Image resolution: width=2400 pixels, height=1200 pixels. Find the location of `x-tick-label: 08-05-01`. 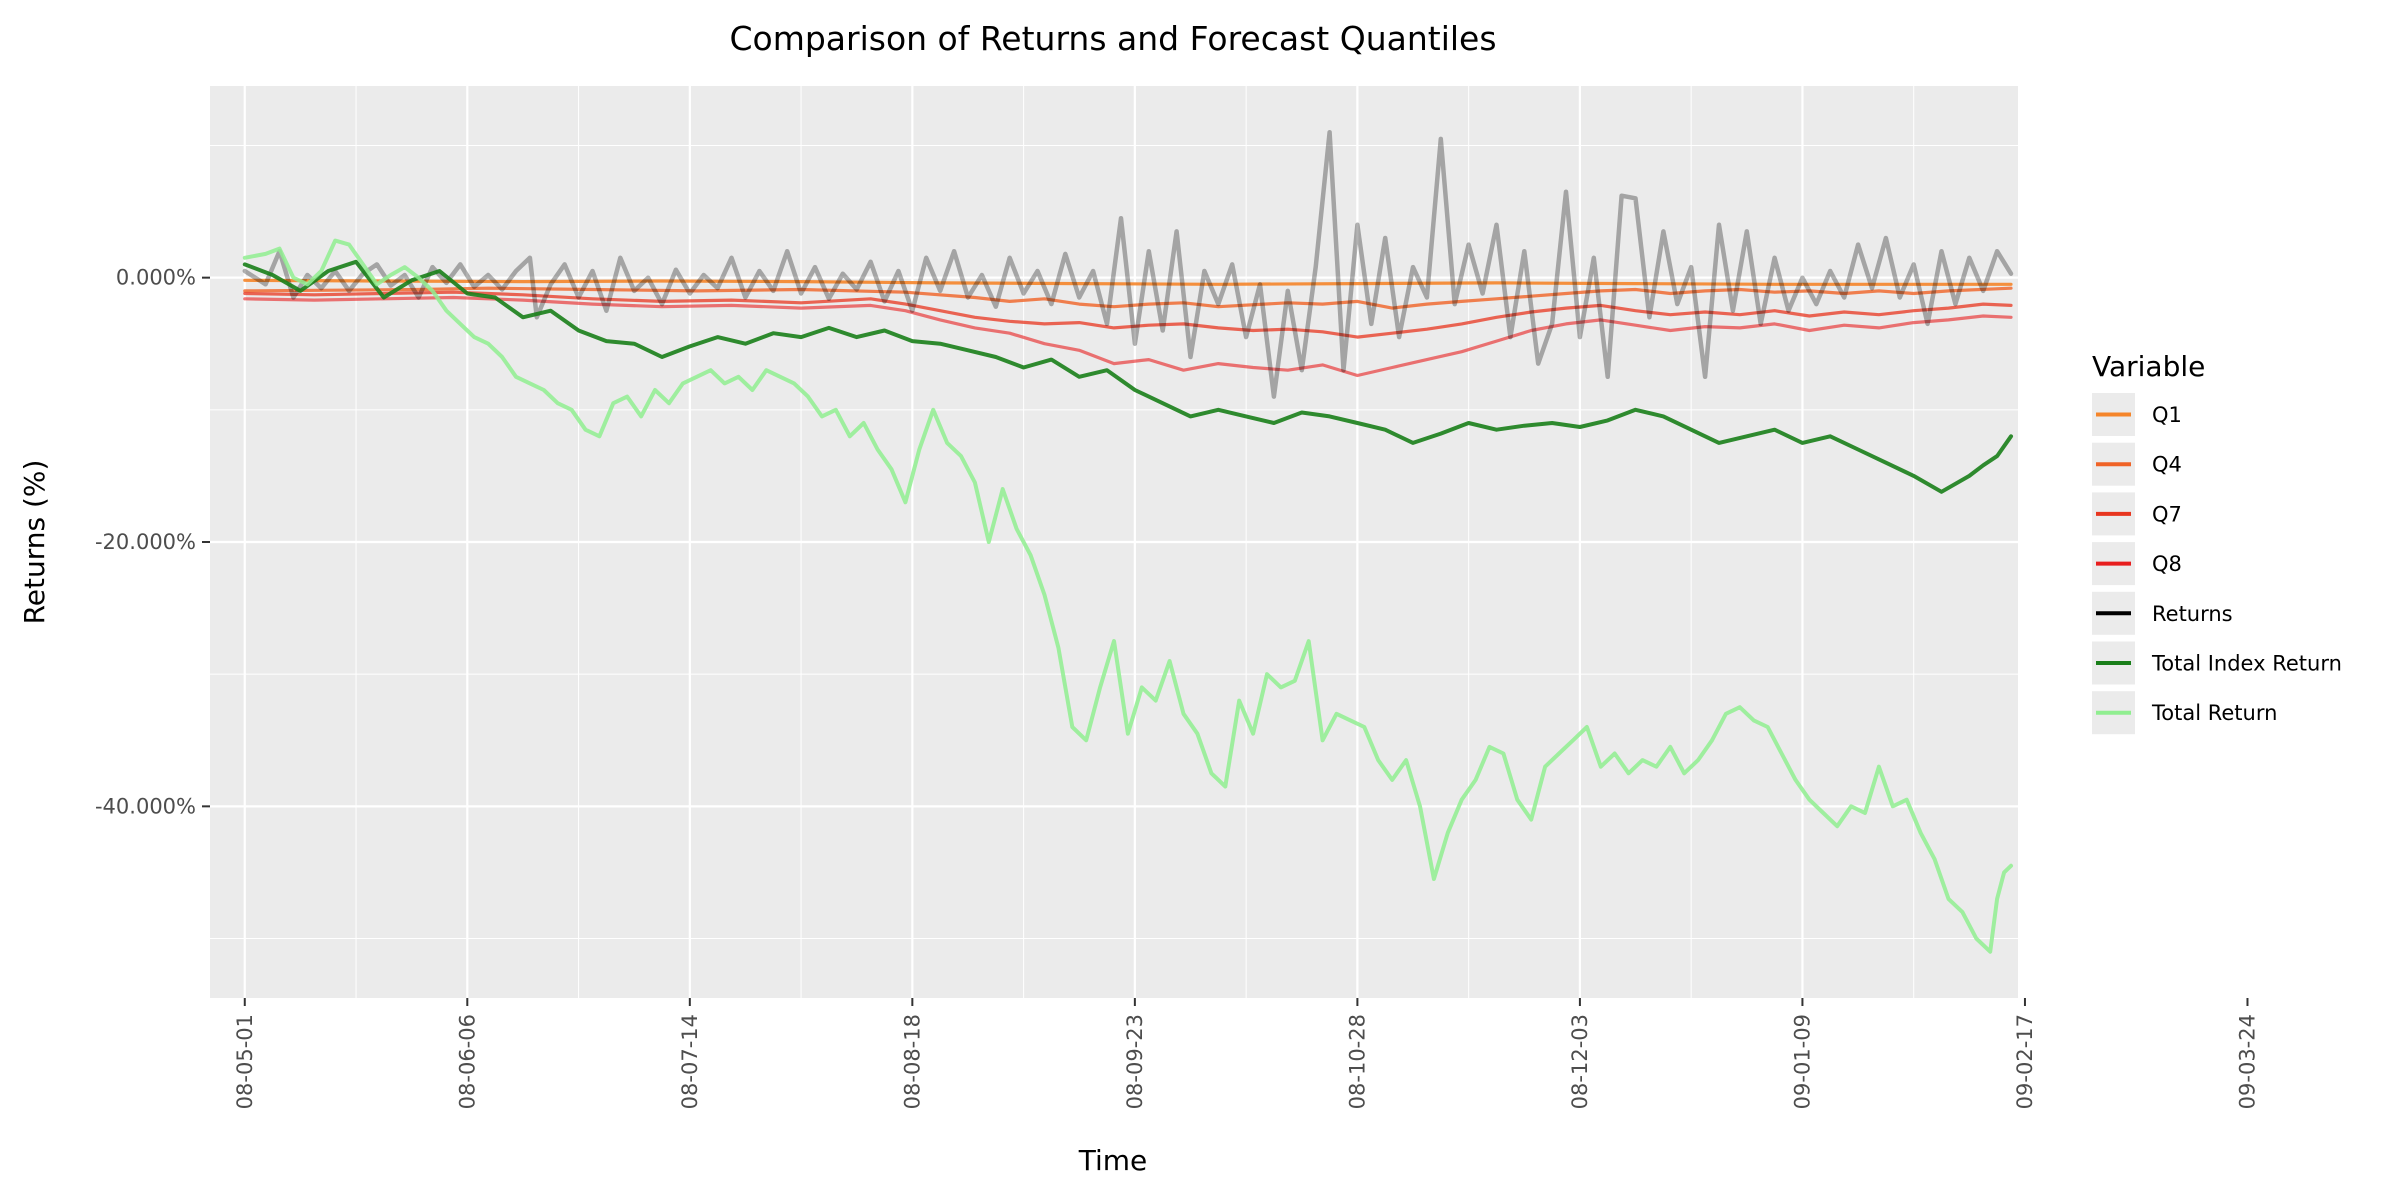

x-tick-label: 08-05-01 is located at coordinates (245, 1061).